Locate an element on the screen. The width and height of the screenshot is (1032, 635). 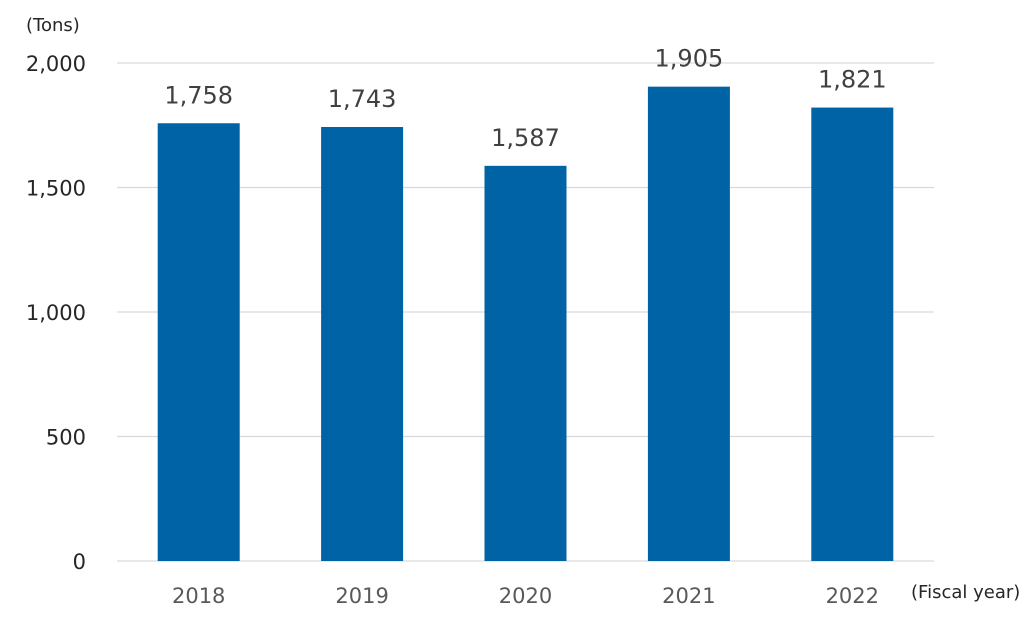
x-tick-label-2020: 2020 is located at coordinates (525, 596).